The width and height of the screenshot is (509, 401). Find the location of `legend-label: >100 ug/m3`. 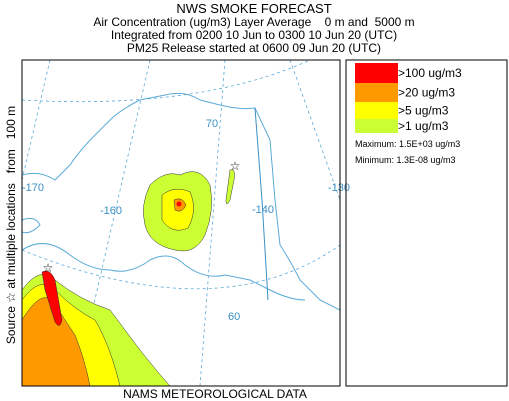

legend-label: >100 ug/m3 is located at coordinates (430, 73).